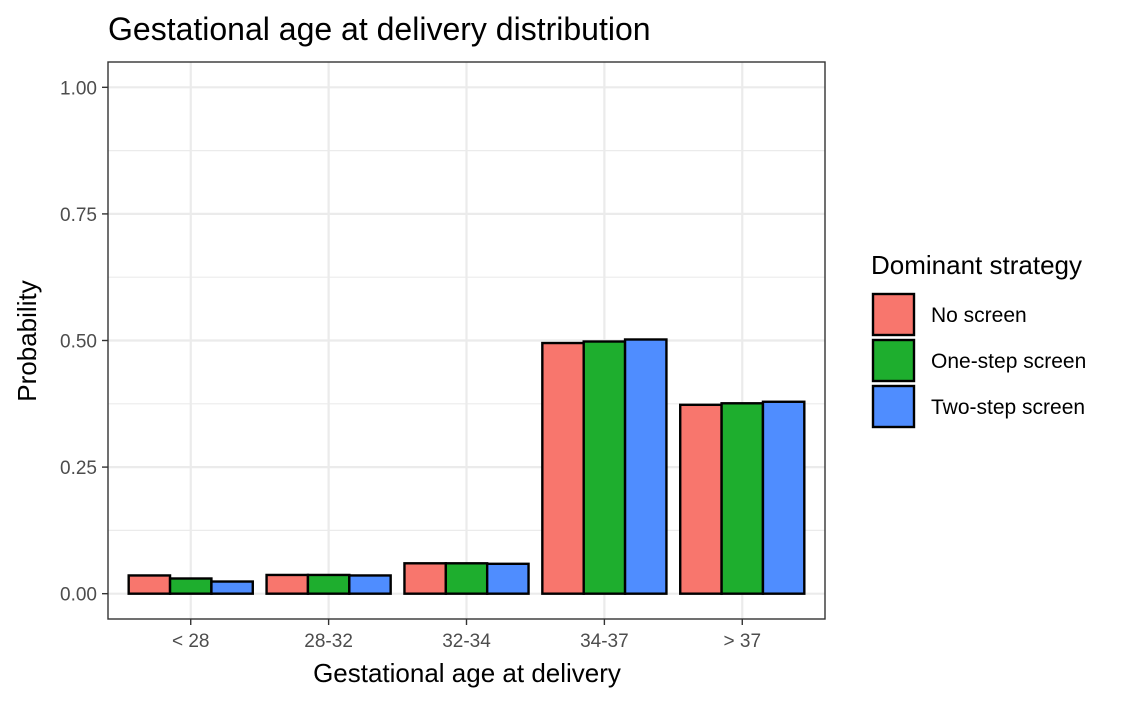 This screenshot has width=1138, height=703. I want to click on x-tick-label: 34-37, so click(604, 641).